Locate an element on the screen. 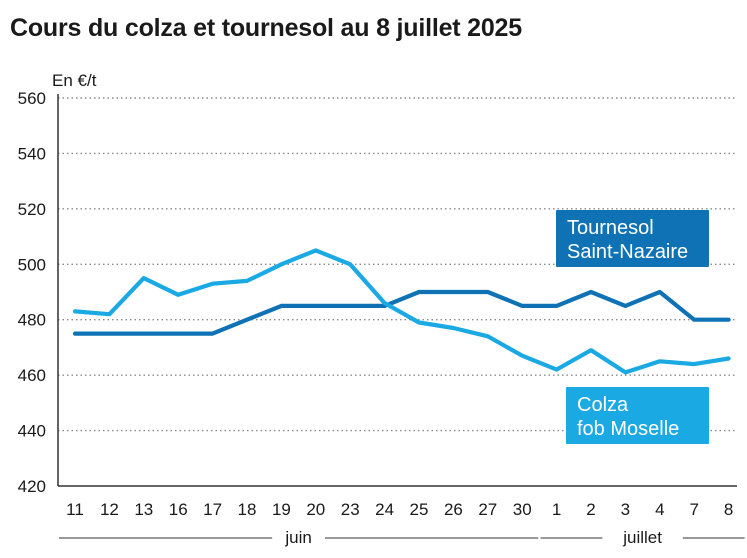  legend-label: fob Moselle is located at coordinates (628, 429).